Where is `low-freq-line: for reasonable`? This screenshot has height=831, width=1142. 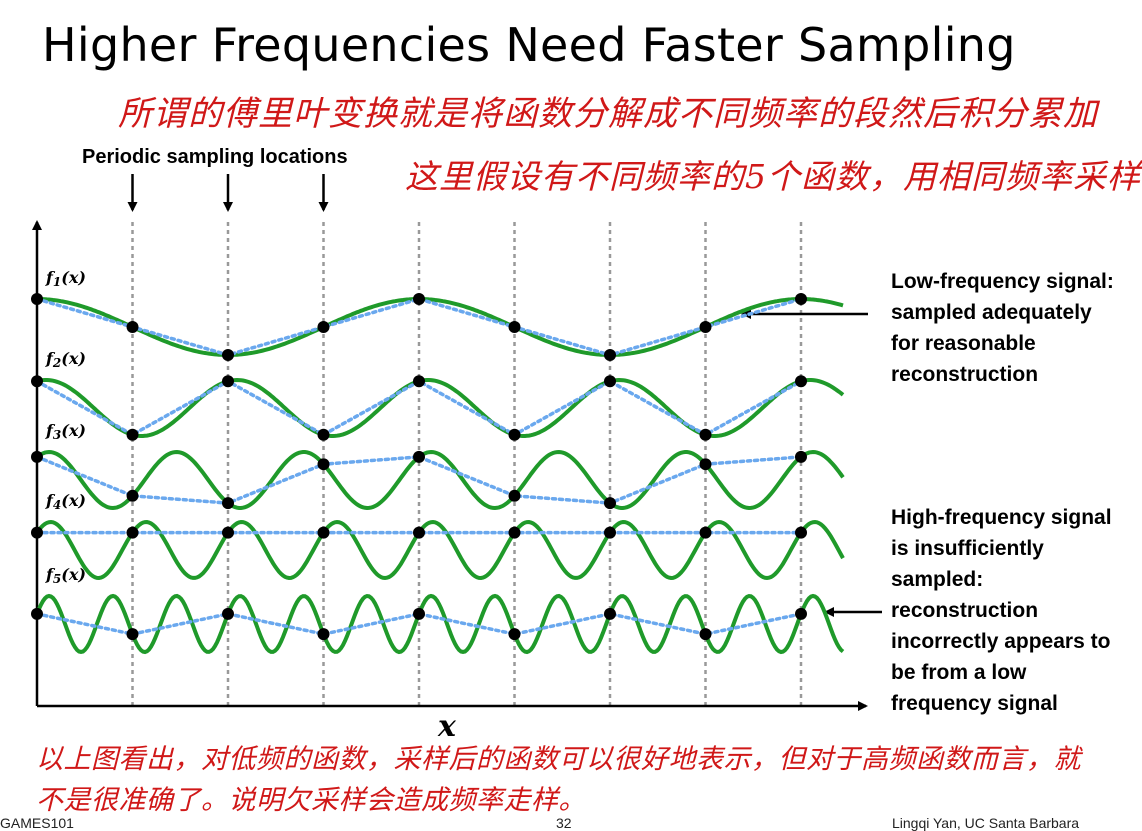
low-freq-line: for reasonable is located at coordinates (963, 343).